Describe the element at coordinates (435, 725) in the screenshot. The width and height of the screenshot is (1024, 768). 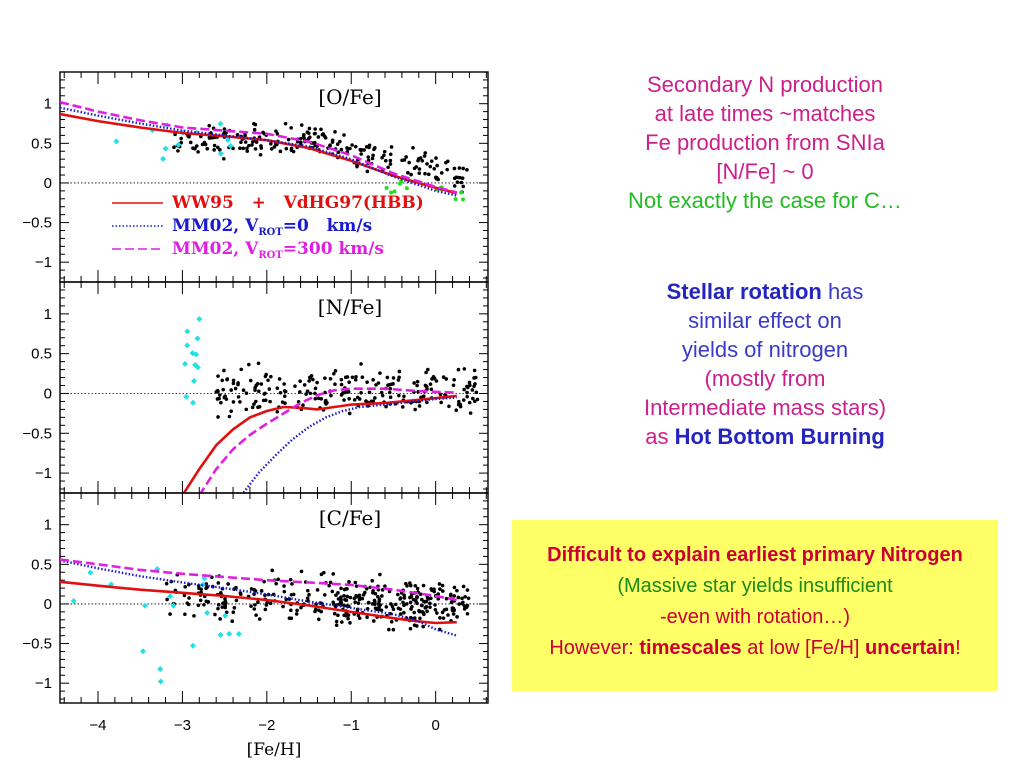
I see `x-tick-label: 0` at that location.